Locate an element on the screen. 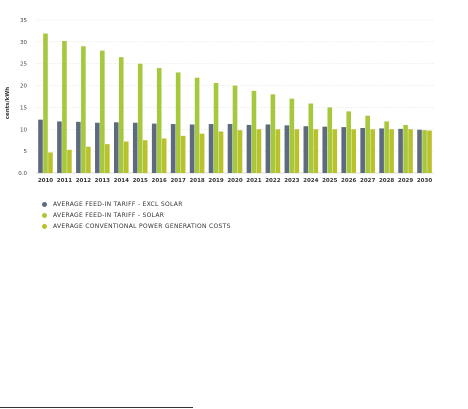  bar-2-2012 is located at coordinates (88, 159).